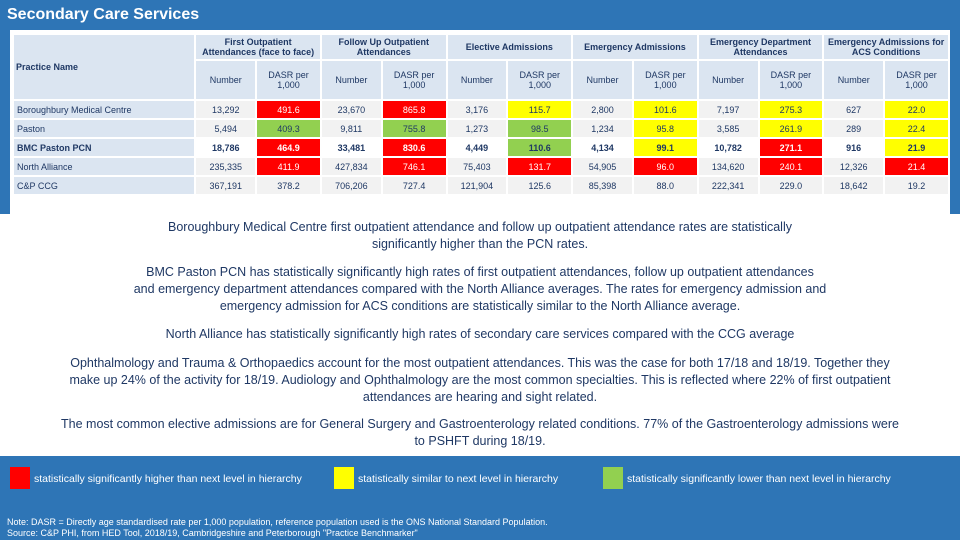 Image resolution: width=960 pixels, height=540 pixels. I want to click on dasr-cell: 727.4, so click(414, 185).